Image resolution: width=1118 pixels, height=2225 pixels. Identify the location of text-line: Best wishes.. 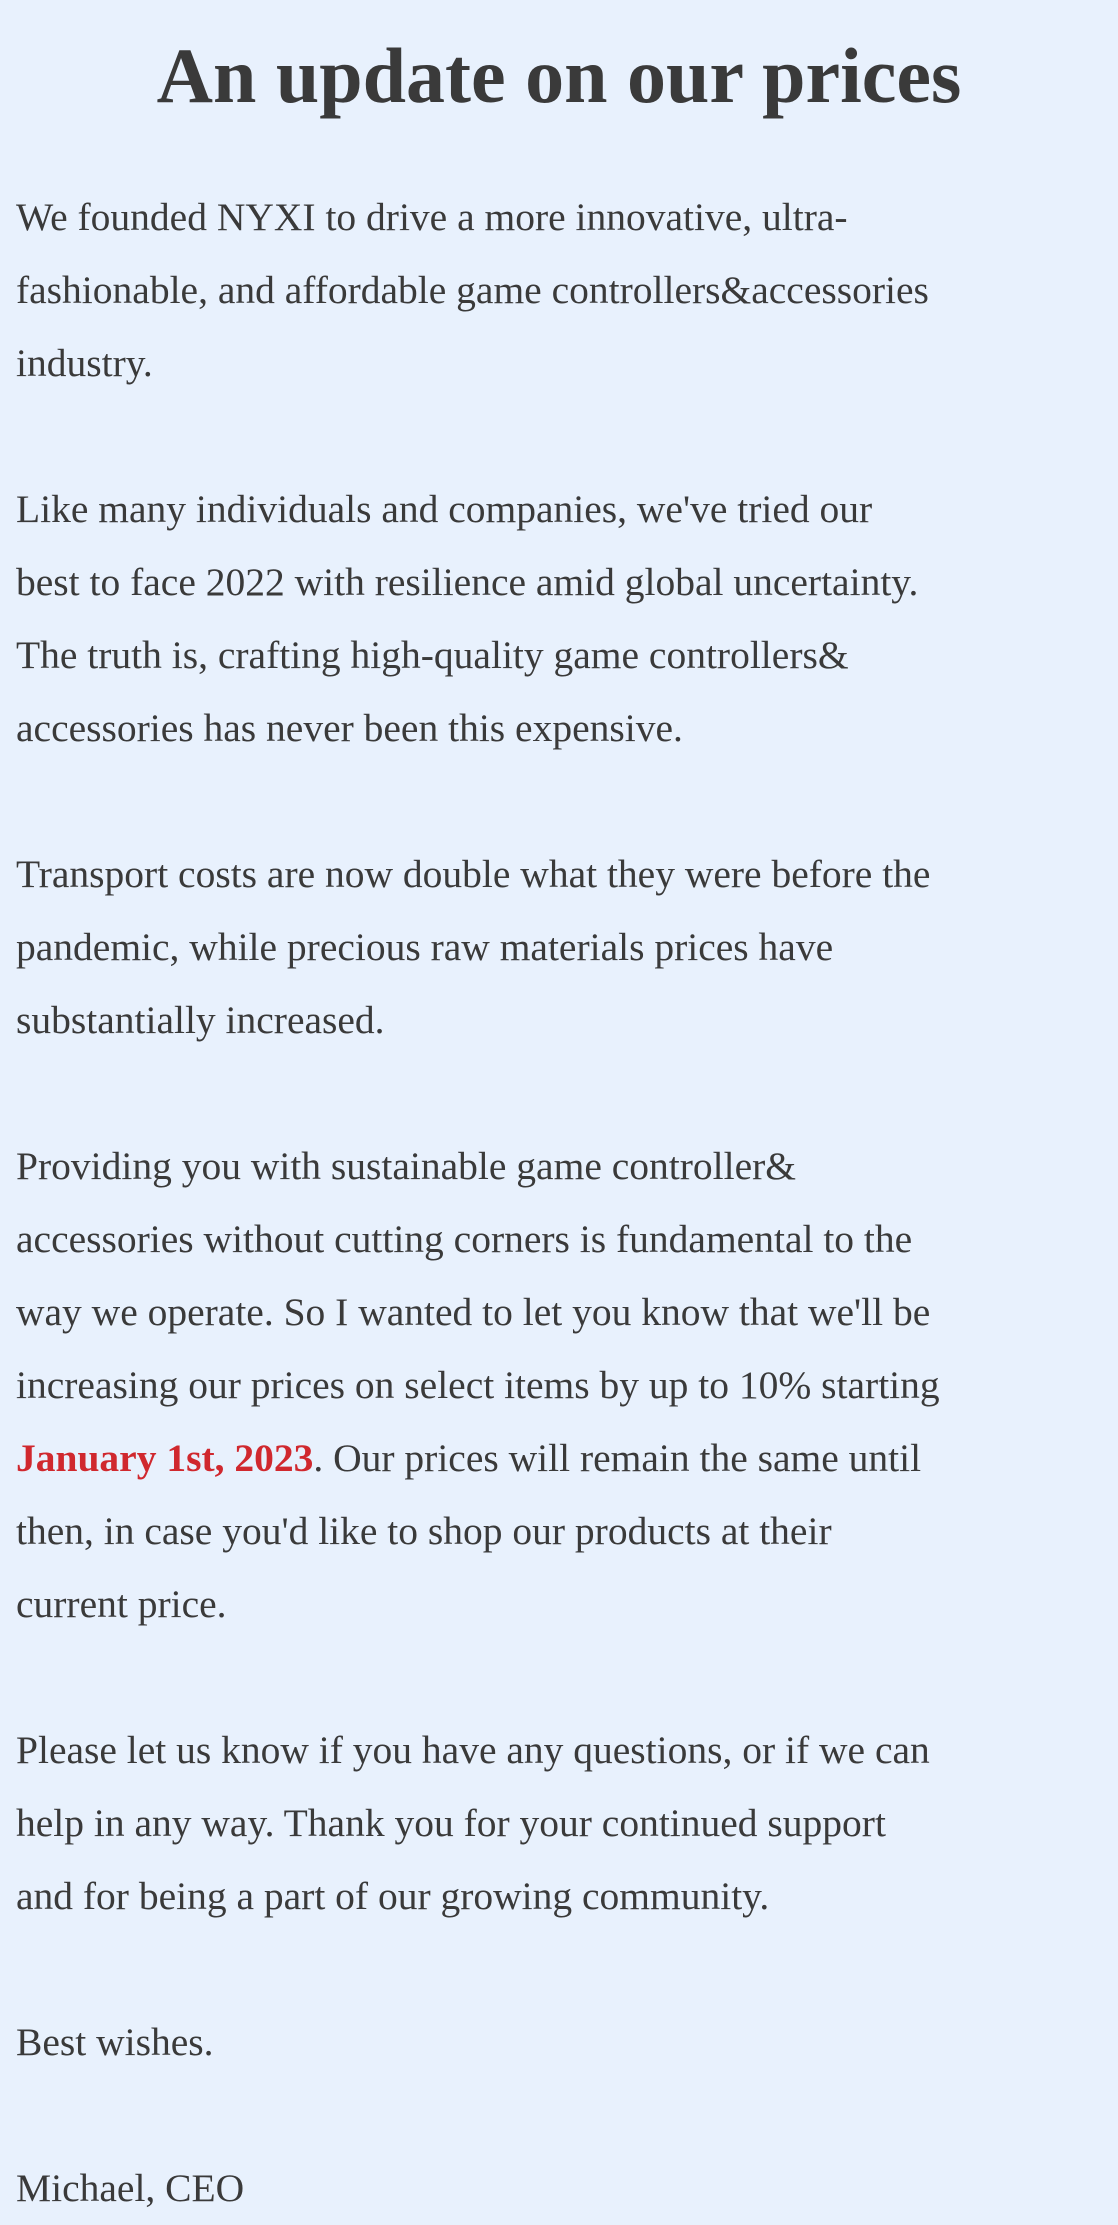
(567, 2042).